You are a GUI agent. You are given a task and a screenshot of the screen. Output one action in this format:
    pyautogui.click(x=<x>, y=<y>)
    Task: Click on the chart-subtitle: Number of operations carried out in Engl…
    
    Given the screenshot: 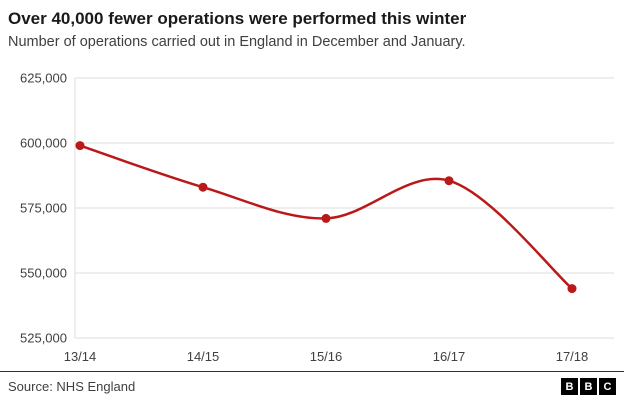 What is the action you would take?
    pyautogui.click(x=237, y=42)
    